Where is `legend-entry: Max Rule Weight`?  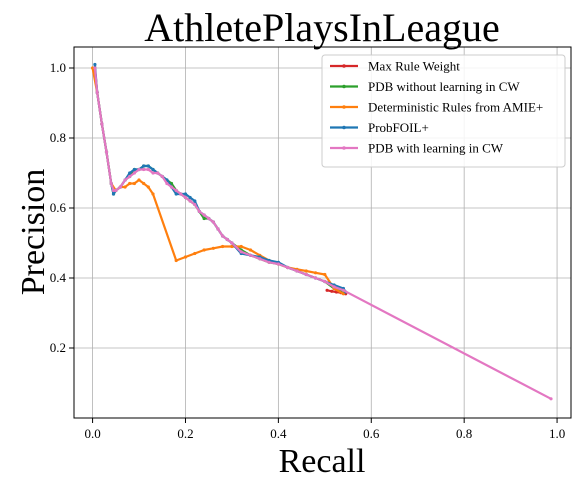 legend-entry: Max Rule Weight is located at coordinates (414, 66).